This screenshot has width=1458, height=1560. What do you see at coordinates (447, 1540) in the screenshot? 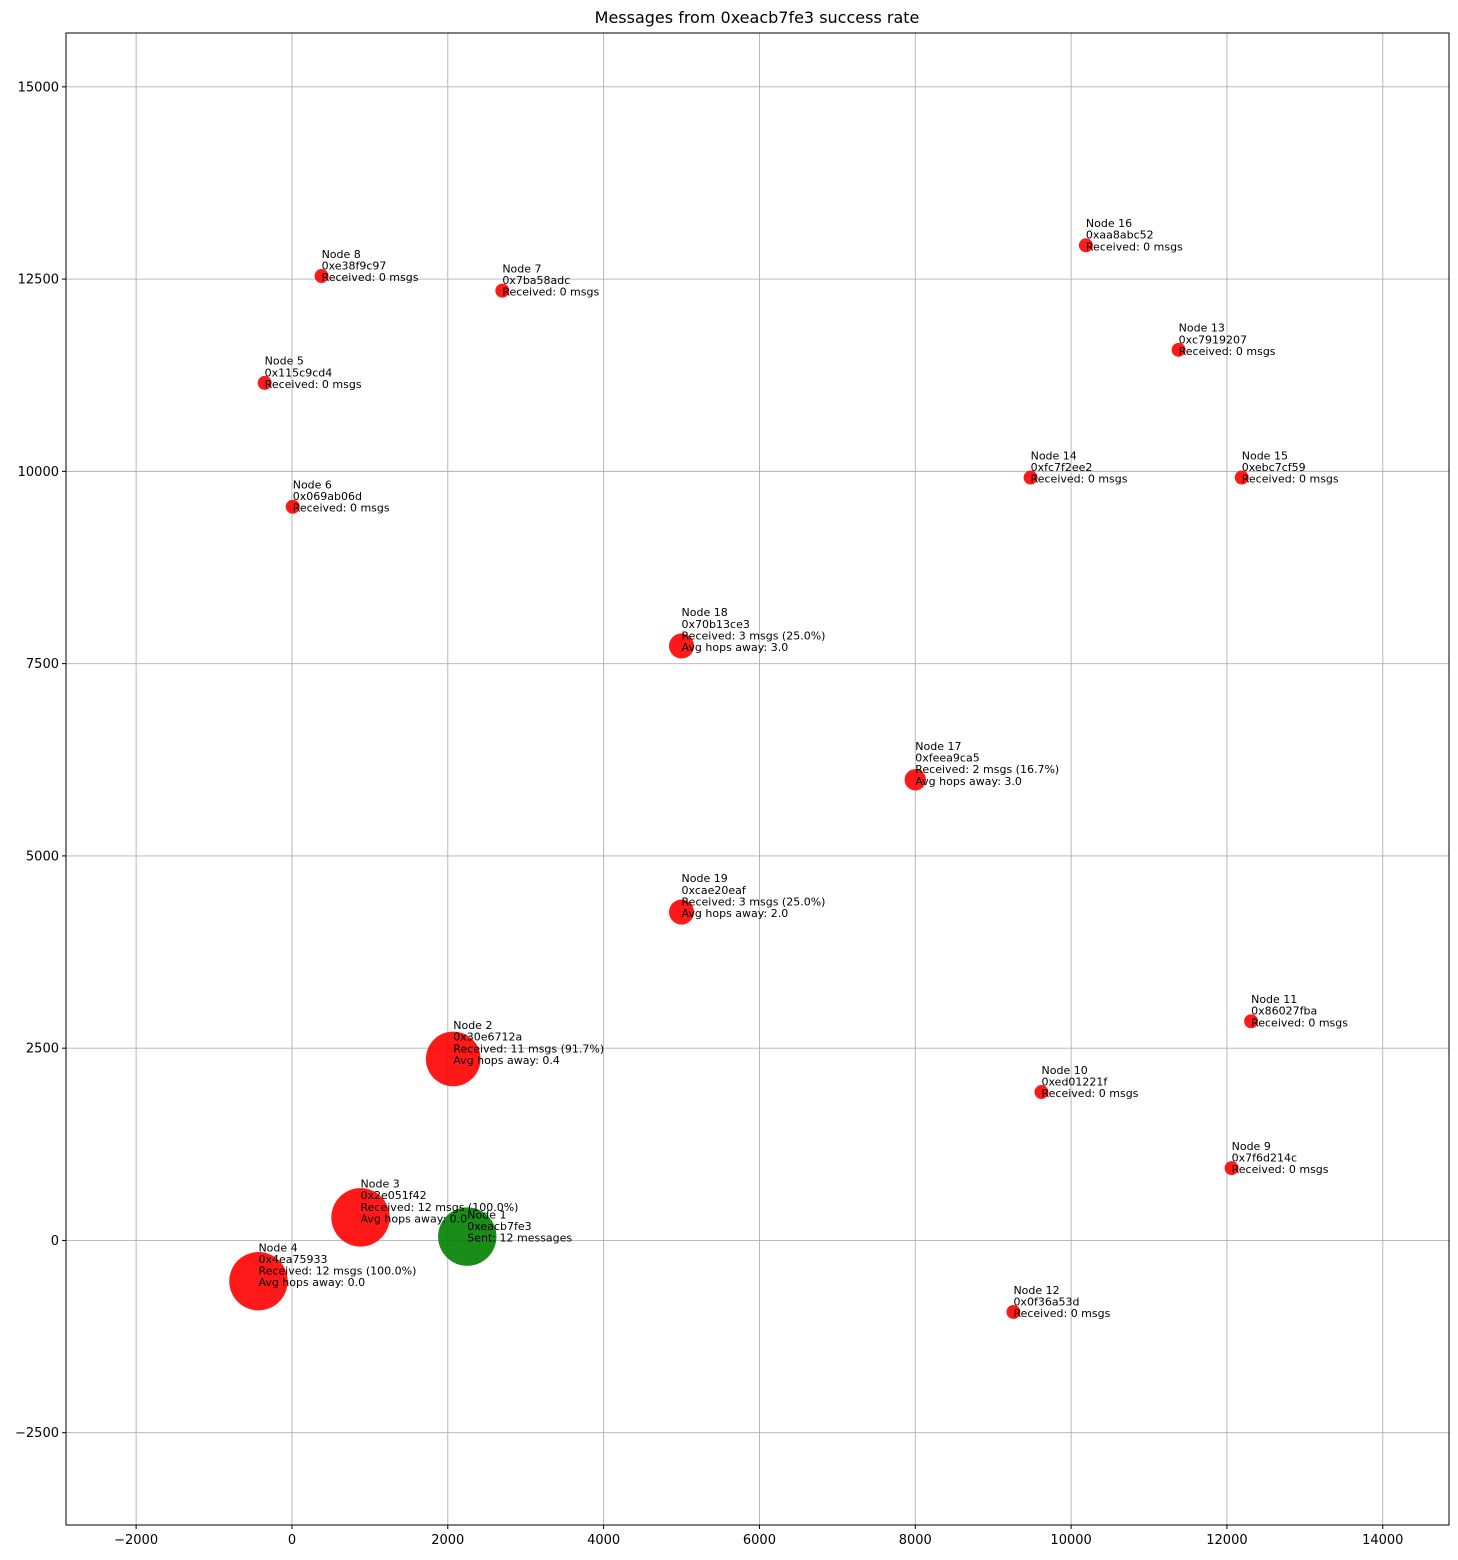
I see `x-tick-label: 2000` at bounding box center [447, 1540].